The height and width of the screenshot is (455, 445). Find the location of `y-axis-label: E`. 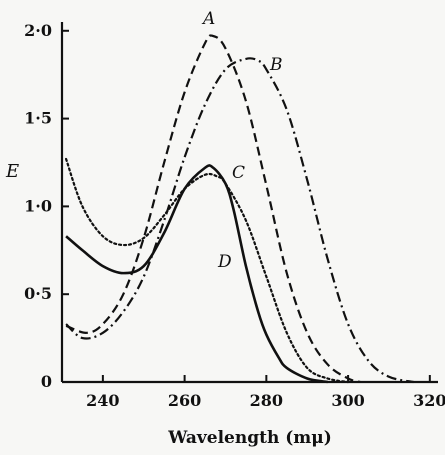

y-axis-label: E is located at coordinates (12, 171).